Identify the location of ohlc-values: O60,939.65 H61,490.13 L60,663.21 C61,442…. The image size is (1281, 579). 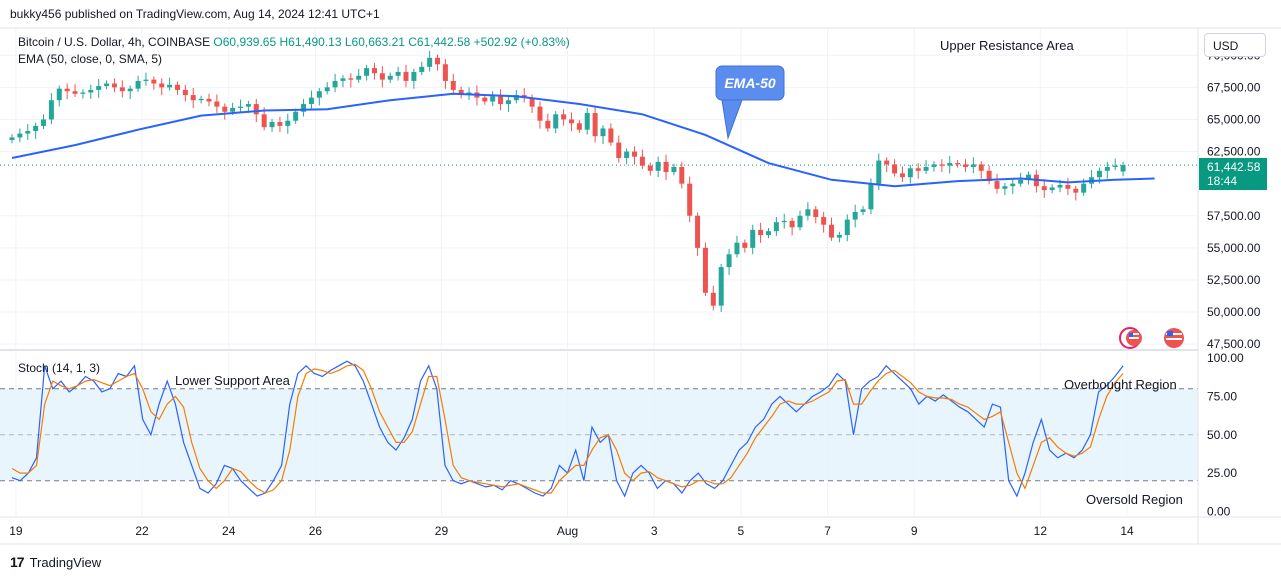
(391, 42).